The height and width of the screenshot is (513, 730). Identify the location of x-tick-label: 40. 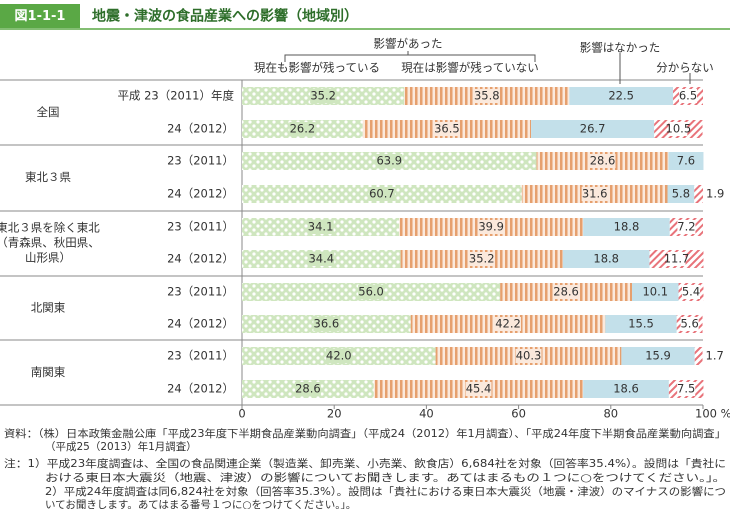
(426, 414).